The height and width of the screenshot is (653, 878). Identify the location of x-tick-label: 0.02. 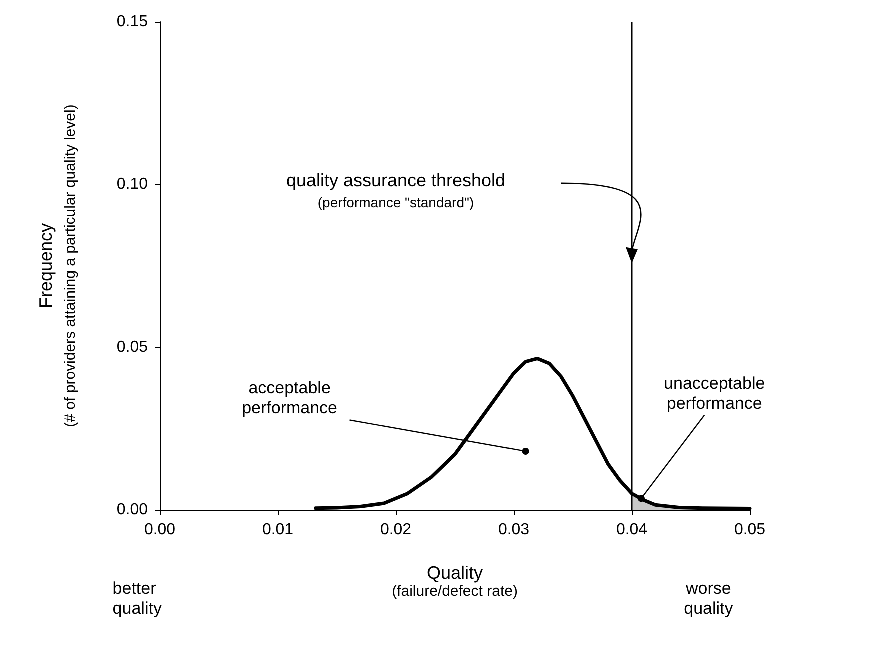
(396, 530).